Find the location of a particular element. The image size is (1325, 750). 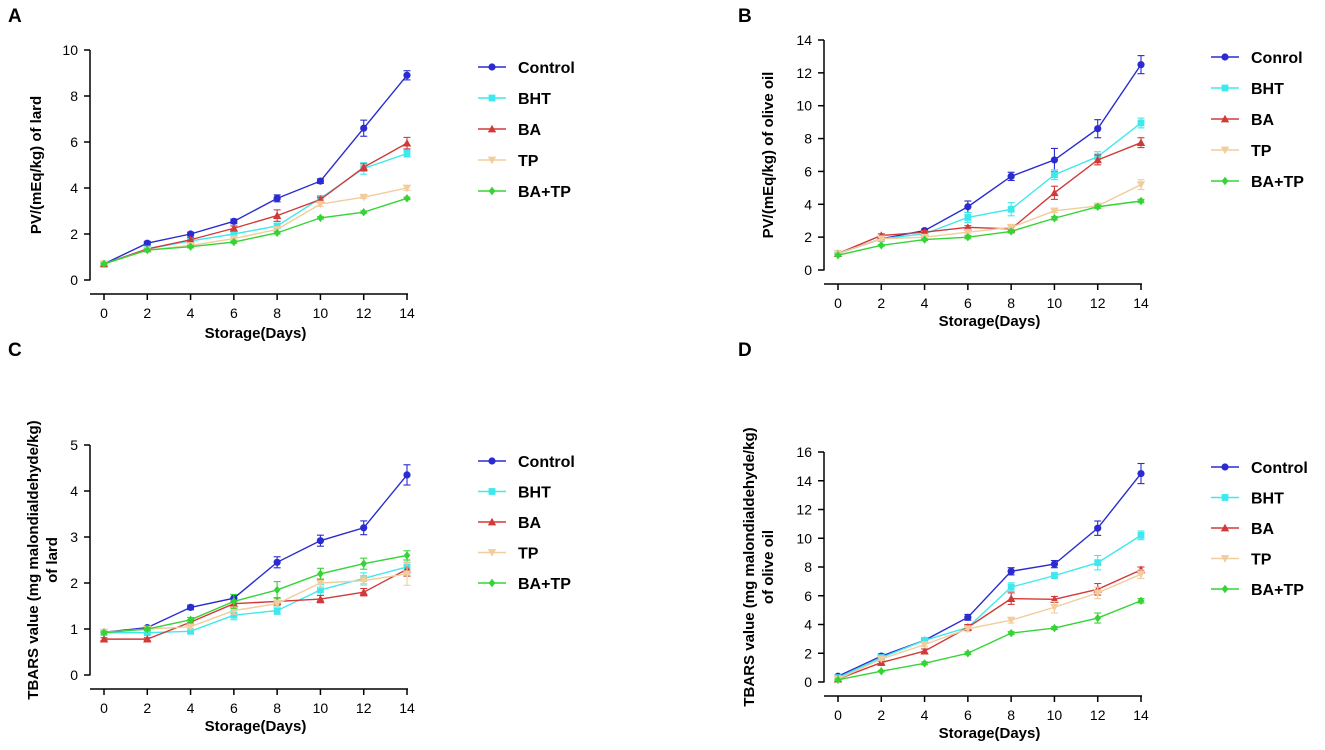

y-tick-label: 8 is located at coordinates (808, 139).